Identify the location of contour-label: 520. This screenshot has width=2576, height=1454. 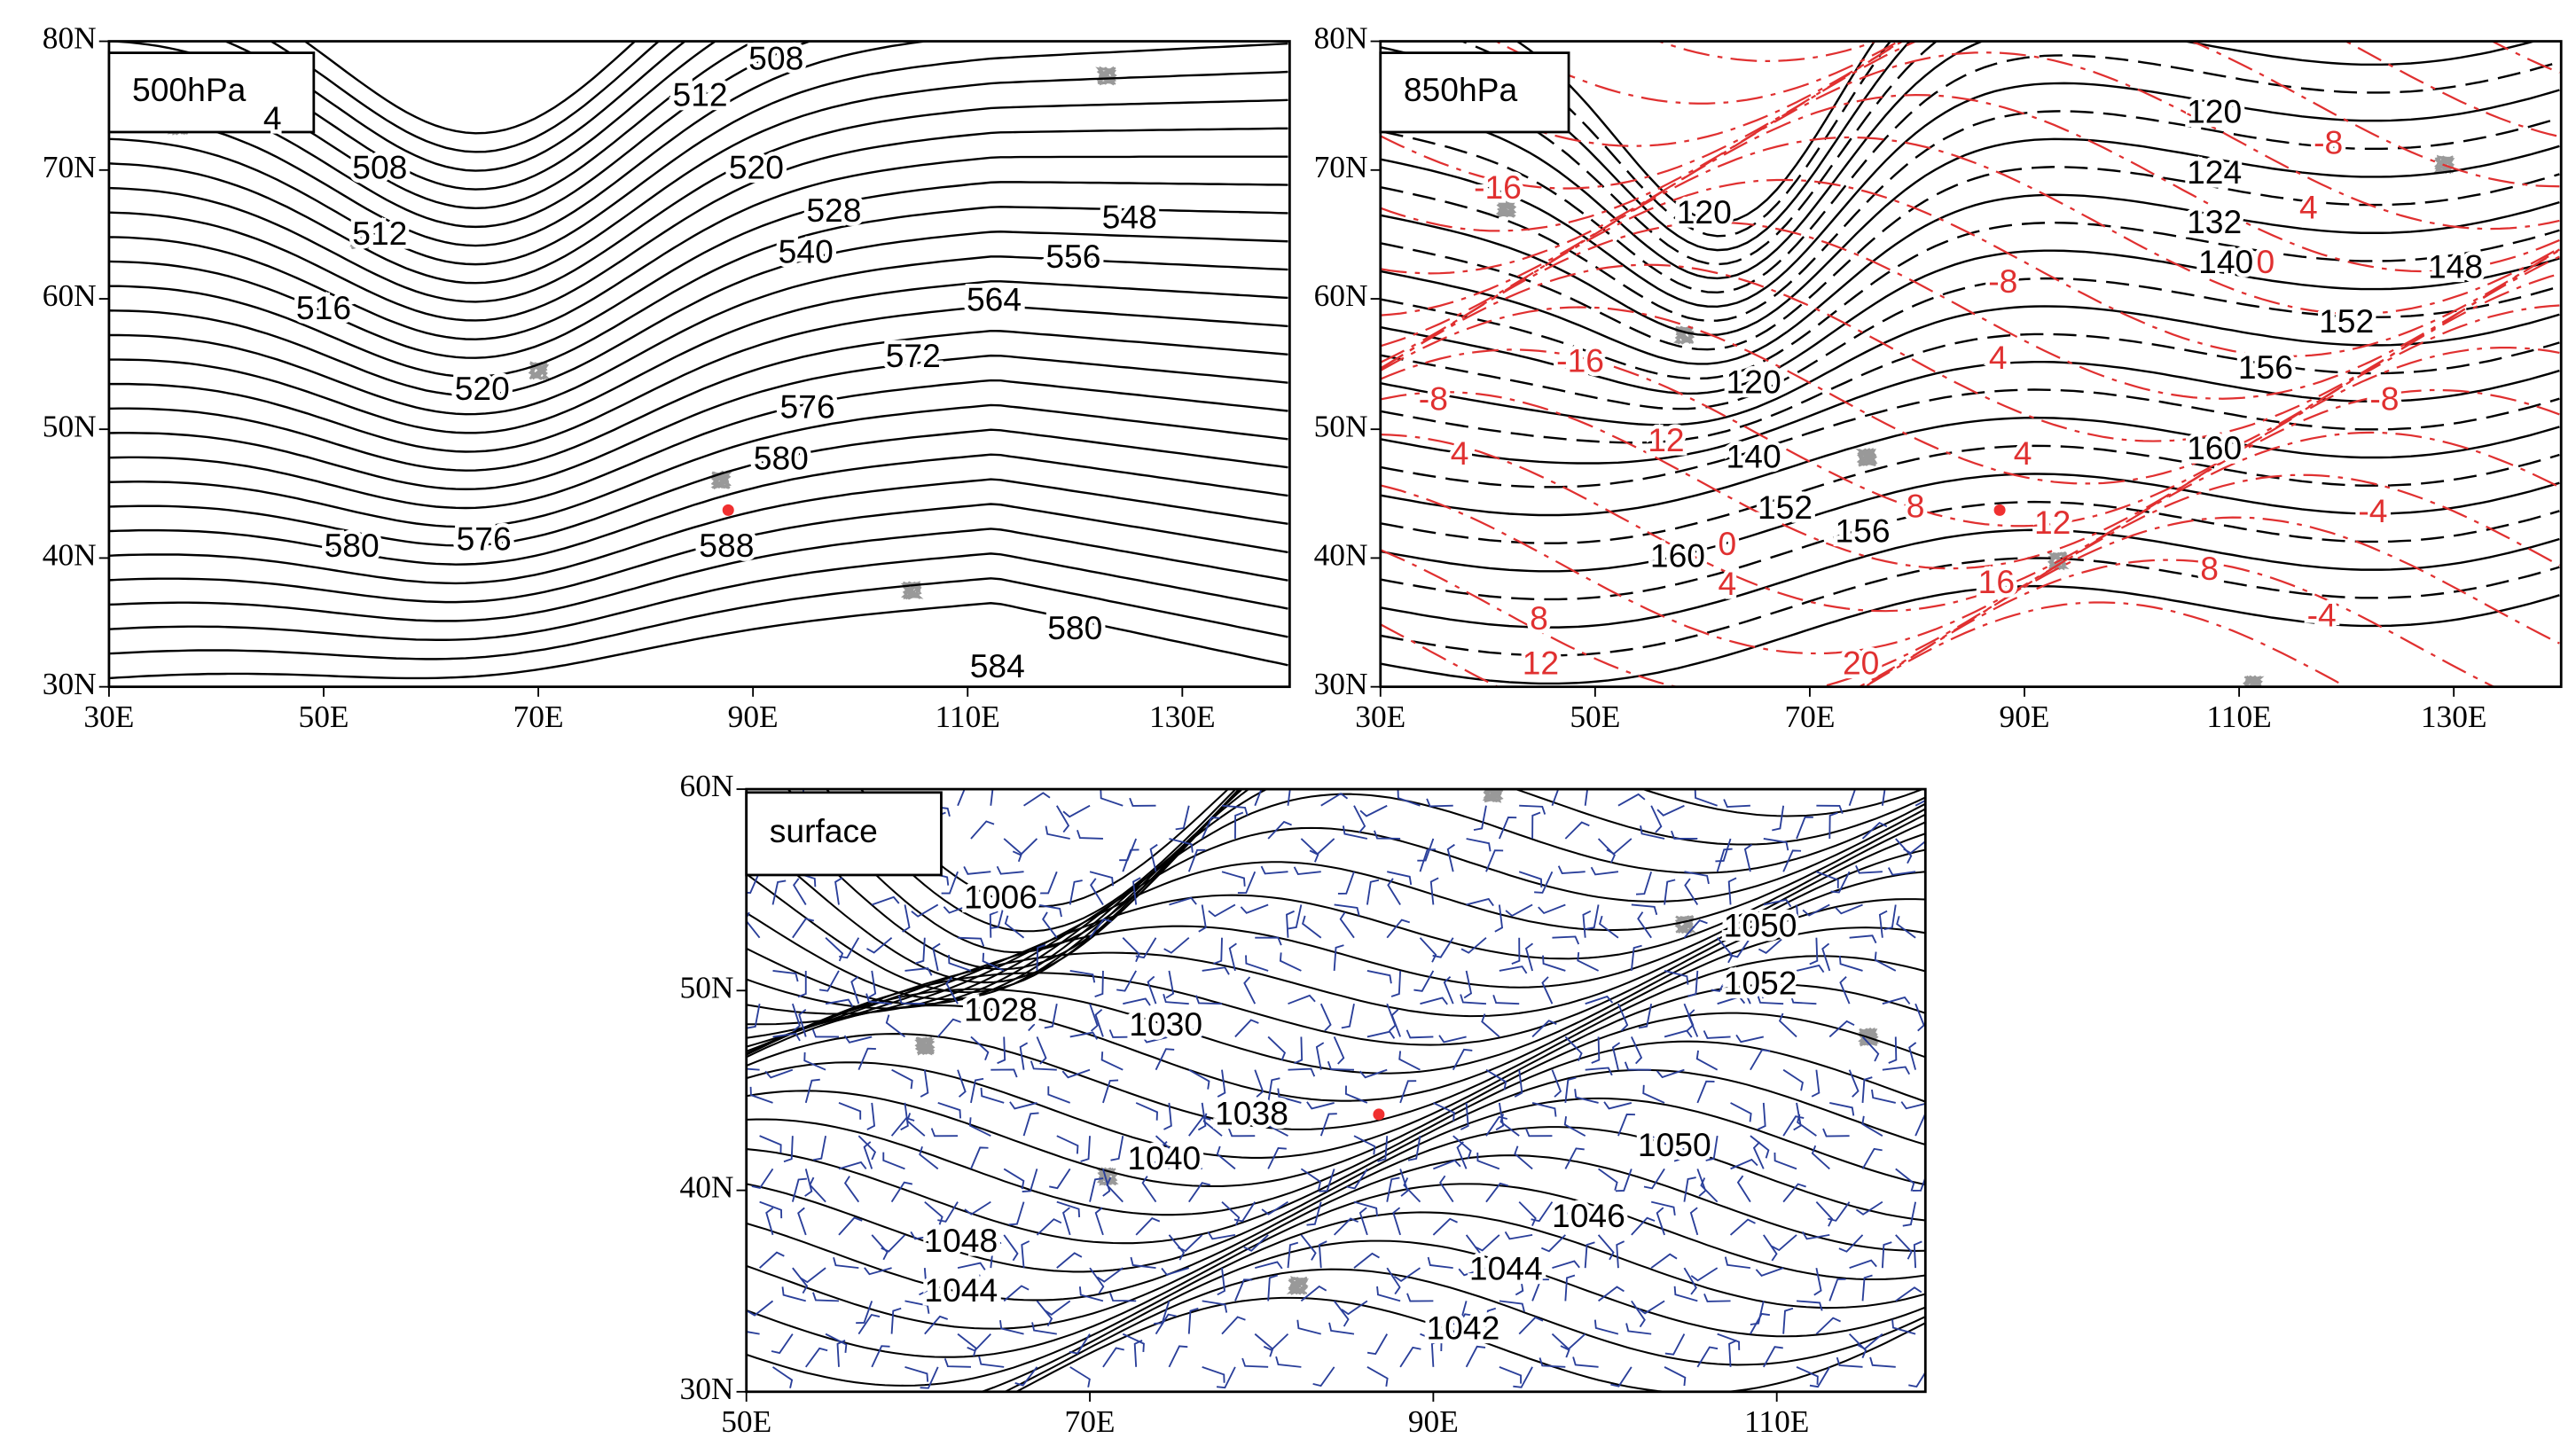
(482, 389).